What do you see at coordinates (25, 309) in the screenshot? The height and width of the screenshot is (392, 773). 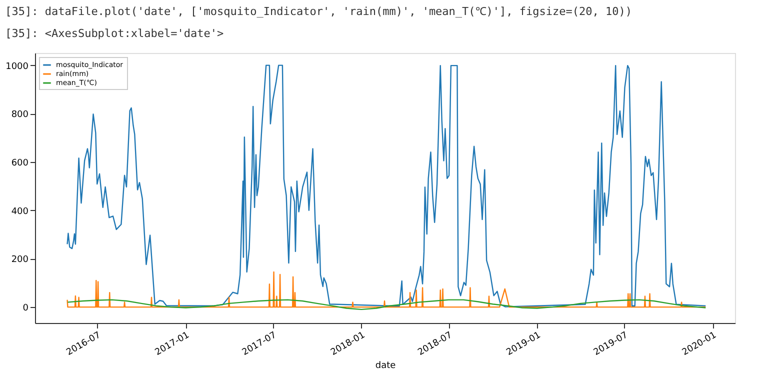 I see `y-tick-label: 0` at bounding box center [25, 309].